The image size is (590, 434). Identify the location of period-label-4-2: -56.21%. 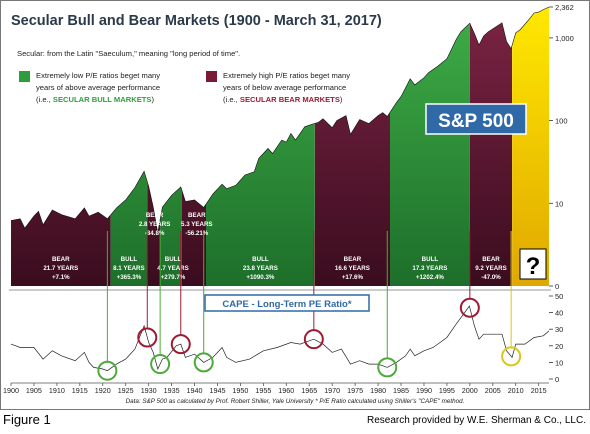
(197, 233).